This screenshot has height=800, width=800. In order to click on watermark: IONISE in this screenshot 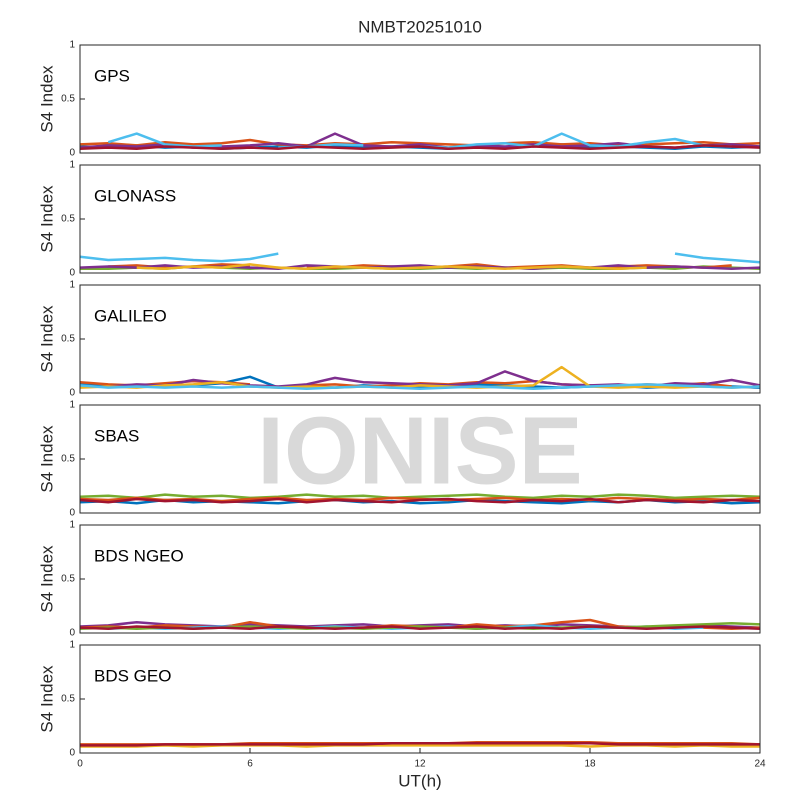, I will do `click(419, 450)`.